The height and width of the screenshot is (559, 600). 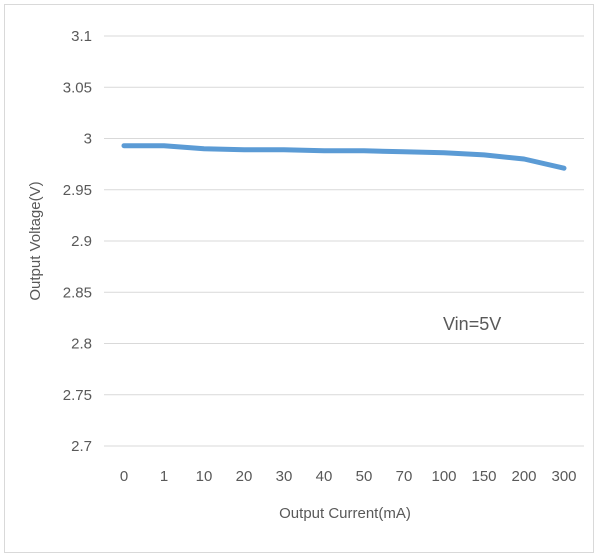 I want to click on x-tick-label: 50, so click(x=364, y=476).